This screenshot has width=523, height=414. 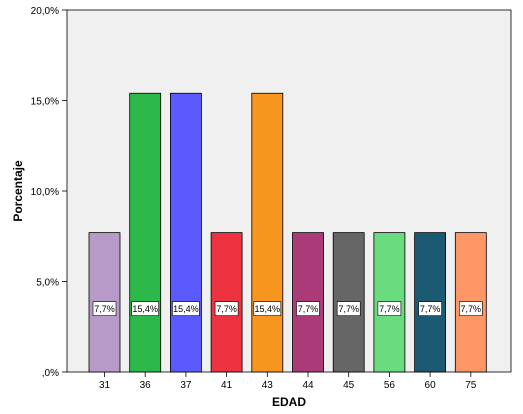 What do you see at coordinates (45, 11) in the screenshot?
I see `y-tick-label: 20,0%` at bounding box center [45, 11].